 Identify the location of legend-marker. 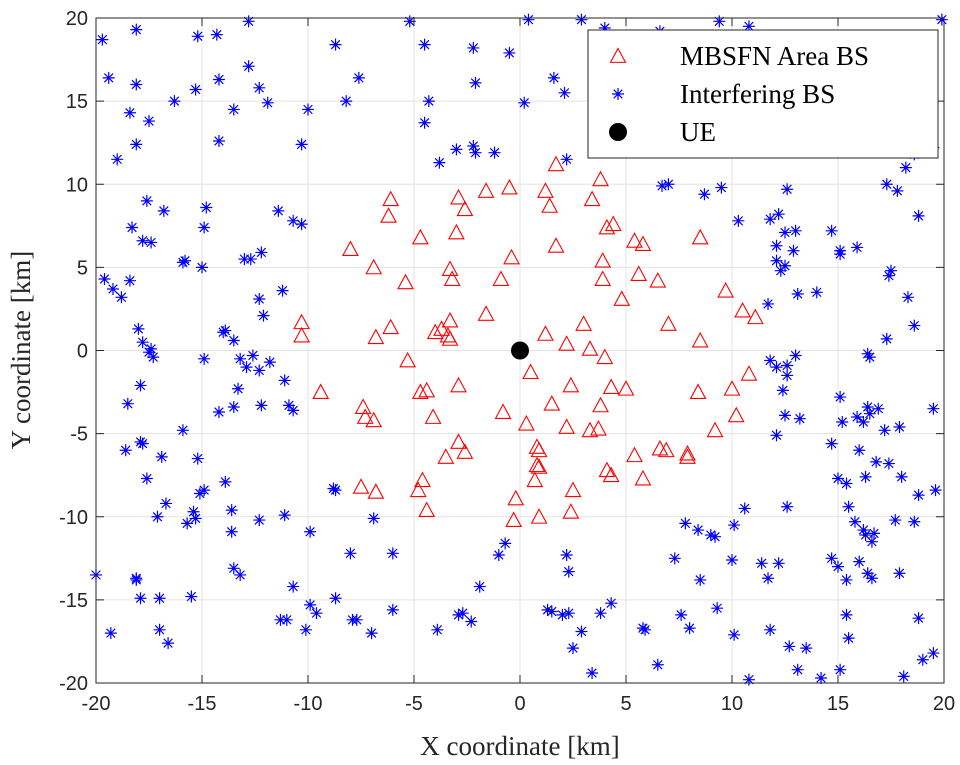
(618, 55).